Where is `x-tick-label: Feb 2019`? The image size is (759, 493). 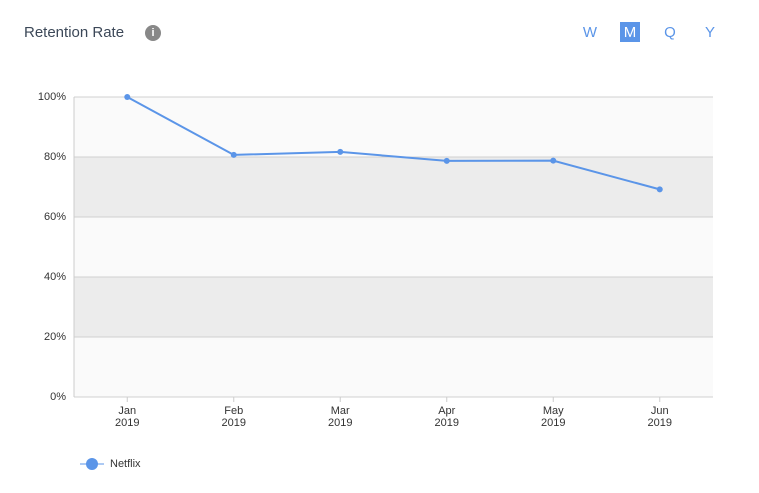 x-tick-label: Feb 2019 is located at coordinates (234, 417).